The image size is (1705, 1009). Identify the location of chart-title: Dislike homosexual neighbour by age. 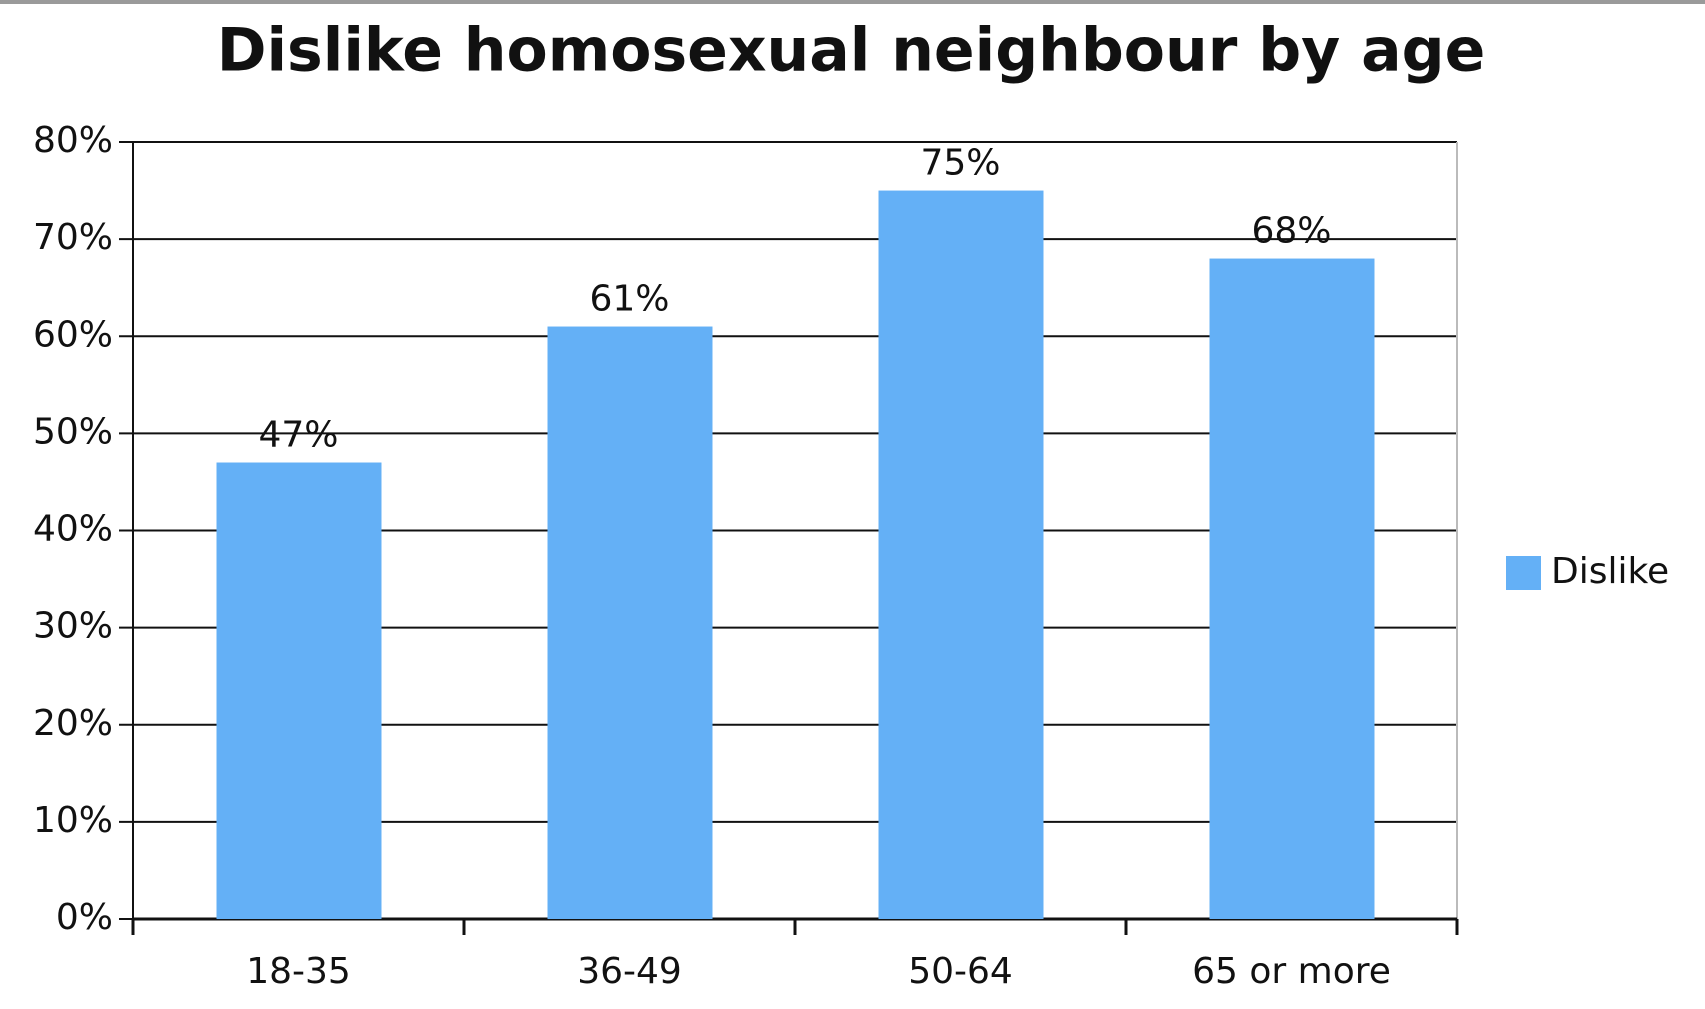
(851, 51).